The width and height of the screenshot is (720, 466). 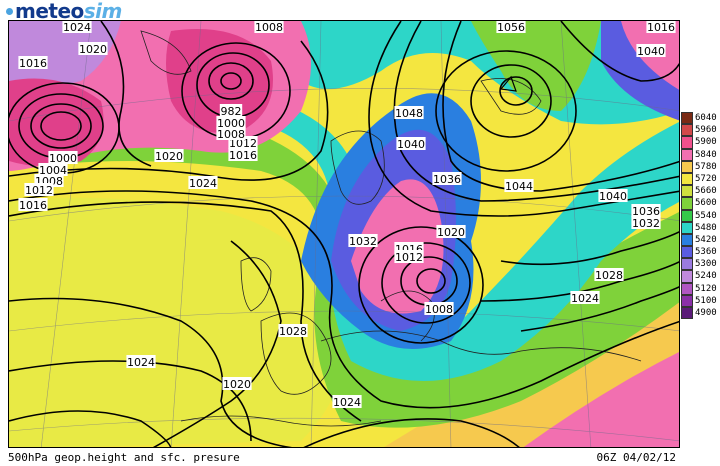 I want to click on pressure-label-text: 1044, so click(x=519, y=186).